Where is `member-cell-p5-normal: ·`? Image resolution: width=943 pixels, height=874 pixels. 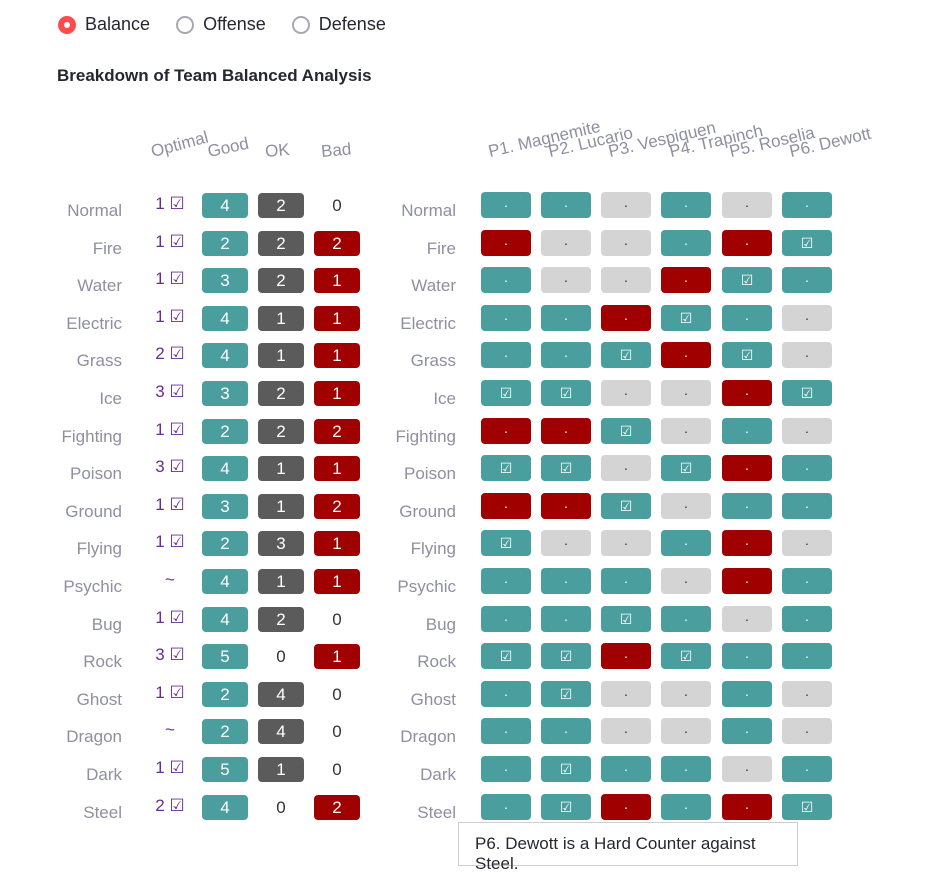 member-cell-p5-normal: · is located at coordinates (747, 205).